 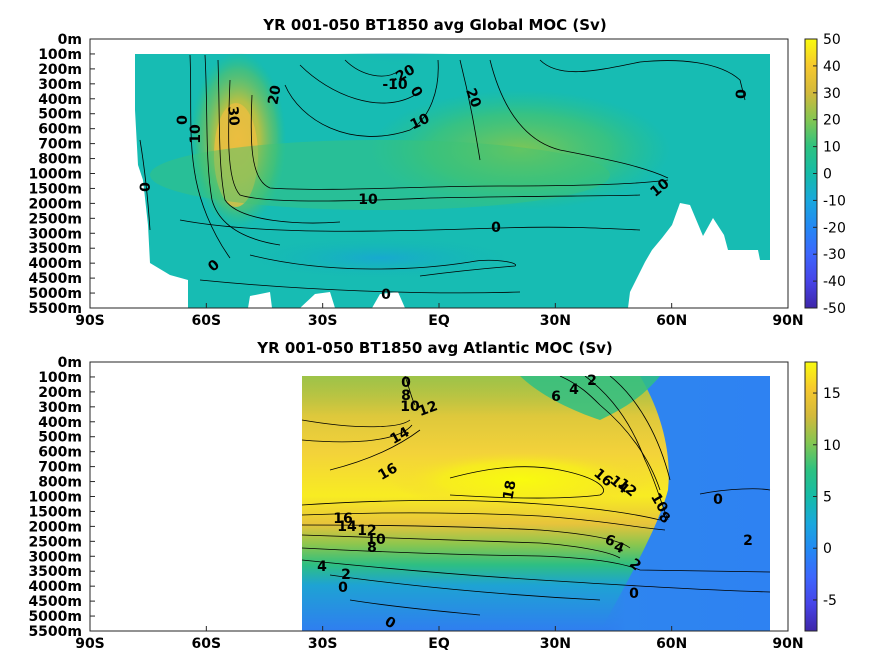 What do you see at coordinates (342, 519) in the screenshot?
I see `contour-label: 16` at bounding box center [342, 519].